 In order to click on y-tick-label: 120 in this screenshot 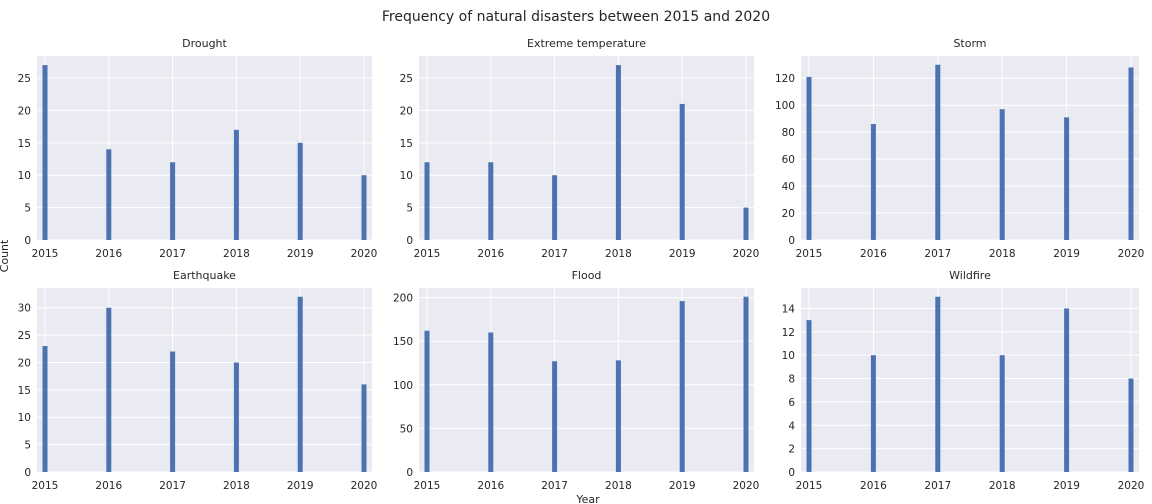, I will do `click(785, 79)`.